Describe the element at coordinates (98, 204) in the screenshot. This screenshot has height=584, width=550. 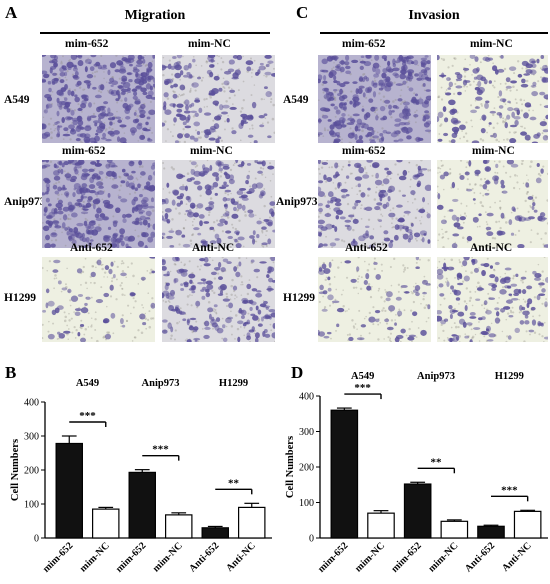
I see `micrograph-a-anip973-mim652` at that location.